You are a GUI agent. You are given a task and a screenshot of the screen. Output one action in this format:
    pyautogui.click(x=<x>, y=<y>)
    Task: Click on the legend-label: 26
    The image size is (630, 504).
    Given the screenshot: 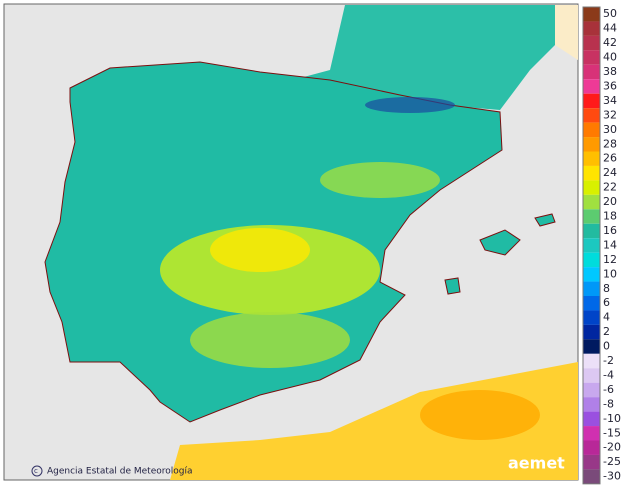 What is the action you would take?
    pyautogui.click(x=610, y=158)
    